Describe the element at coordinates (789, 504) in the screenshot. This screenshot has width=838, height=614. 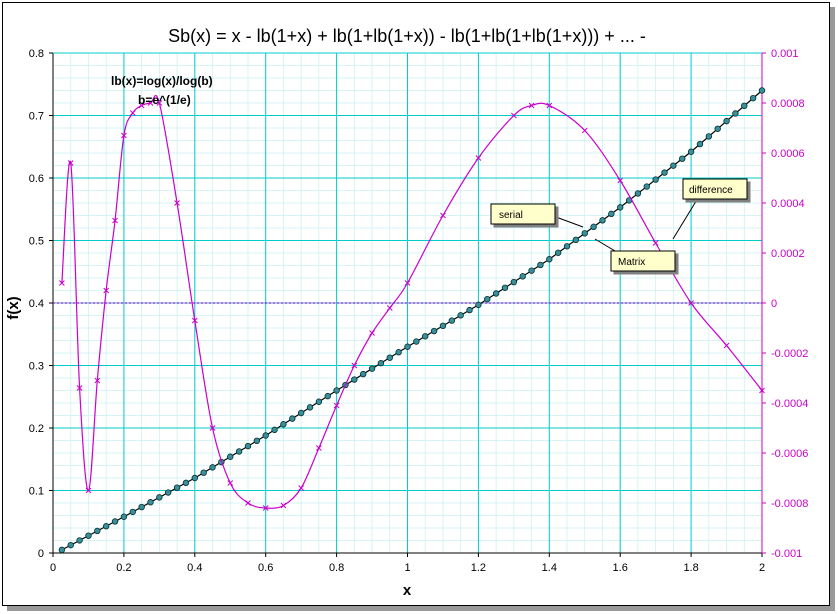
I see `y2-tick-label: -0.0008` at that location.